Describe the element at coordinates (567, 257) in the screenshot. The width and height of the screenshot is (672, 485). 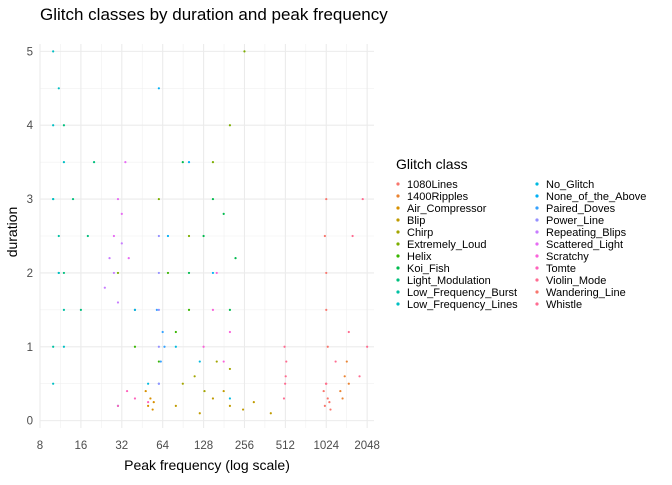
I see `legend-label: Scratchy` at that location.